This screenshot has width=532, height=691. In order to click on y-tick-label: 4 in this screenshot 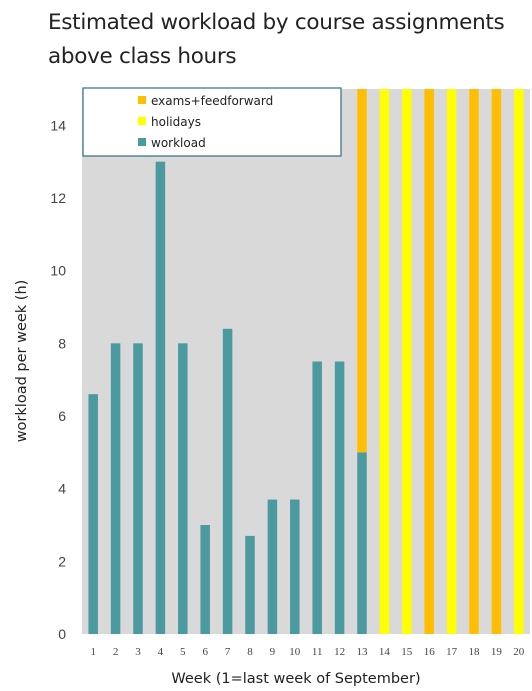, I will do `click(62, 489)`.